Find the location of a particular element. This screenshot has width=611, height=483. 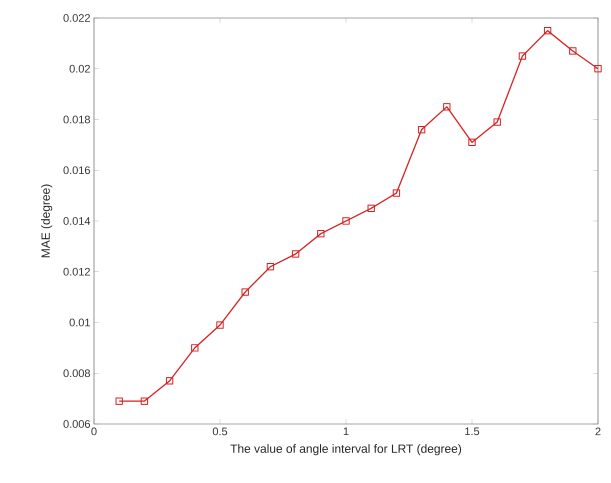

y-tick-label: 0.016 is located at coordinates (76, 170).